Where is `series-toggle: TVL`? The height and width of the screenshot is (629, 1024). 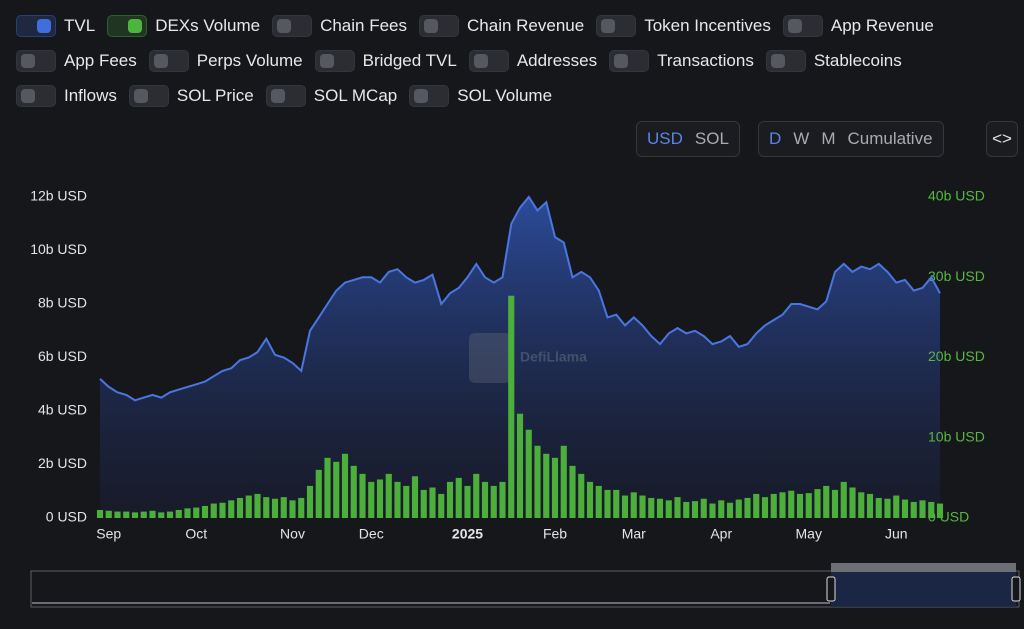 series-toggle: TVL is located at coordinates (55, 26).